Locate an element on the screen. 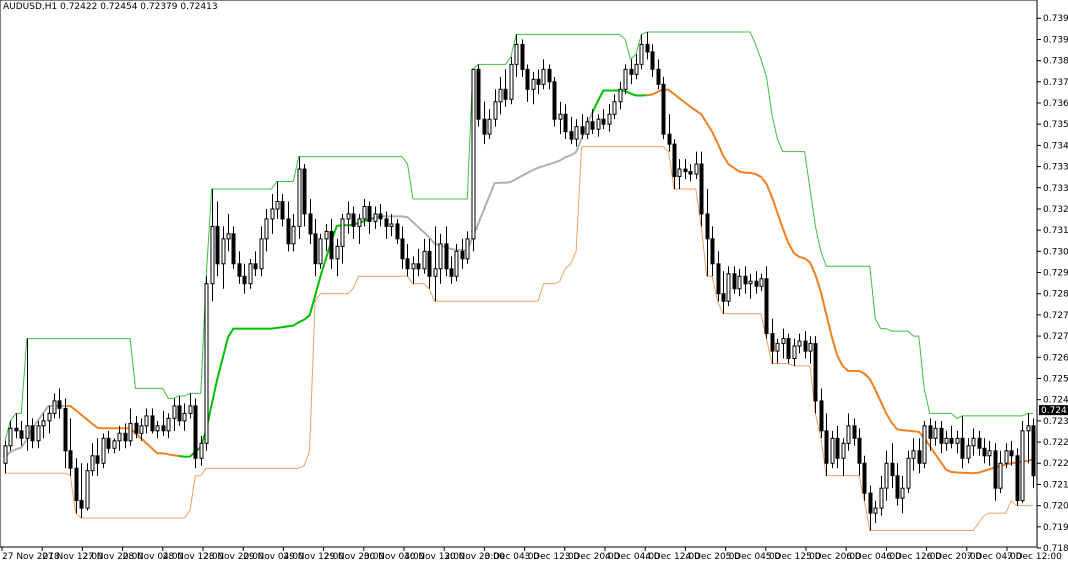 This screenshot has height=564, width=1068. x-tick-label: 28 Nov 20:00 is located at coordinates (233, 557).